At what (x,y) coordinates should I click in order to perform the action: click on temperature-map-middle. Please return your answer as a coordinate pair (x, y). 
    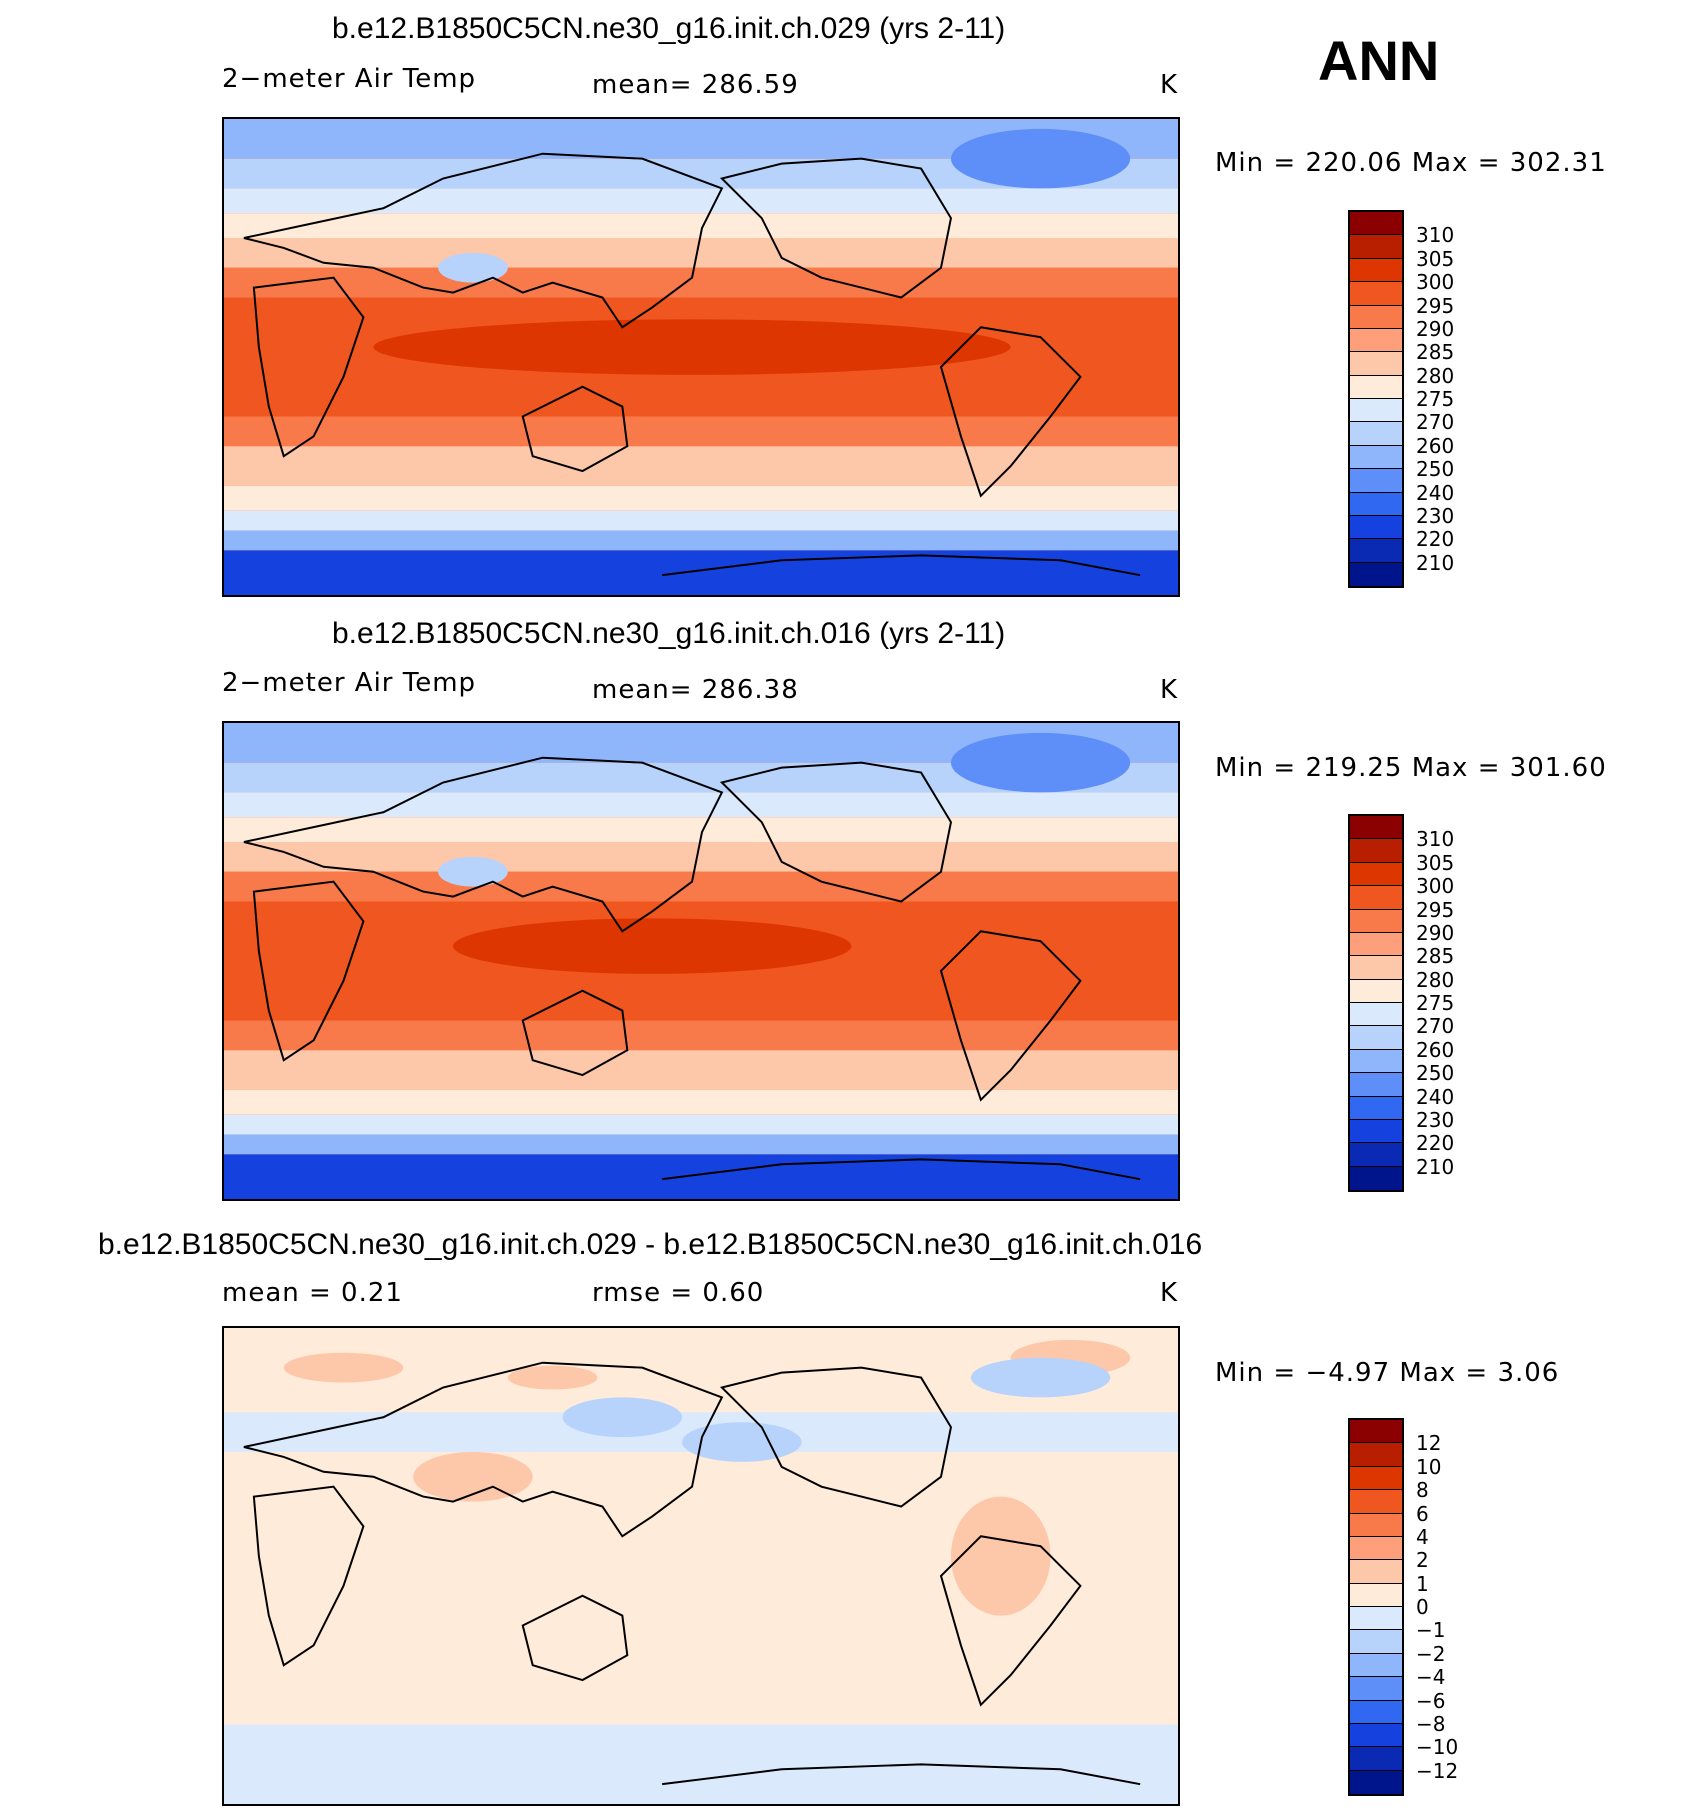
    Looking at the image, I should click on (701, 961).